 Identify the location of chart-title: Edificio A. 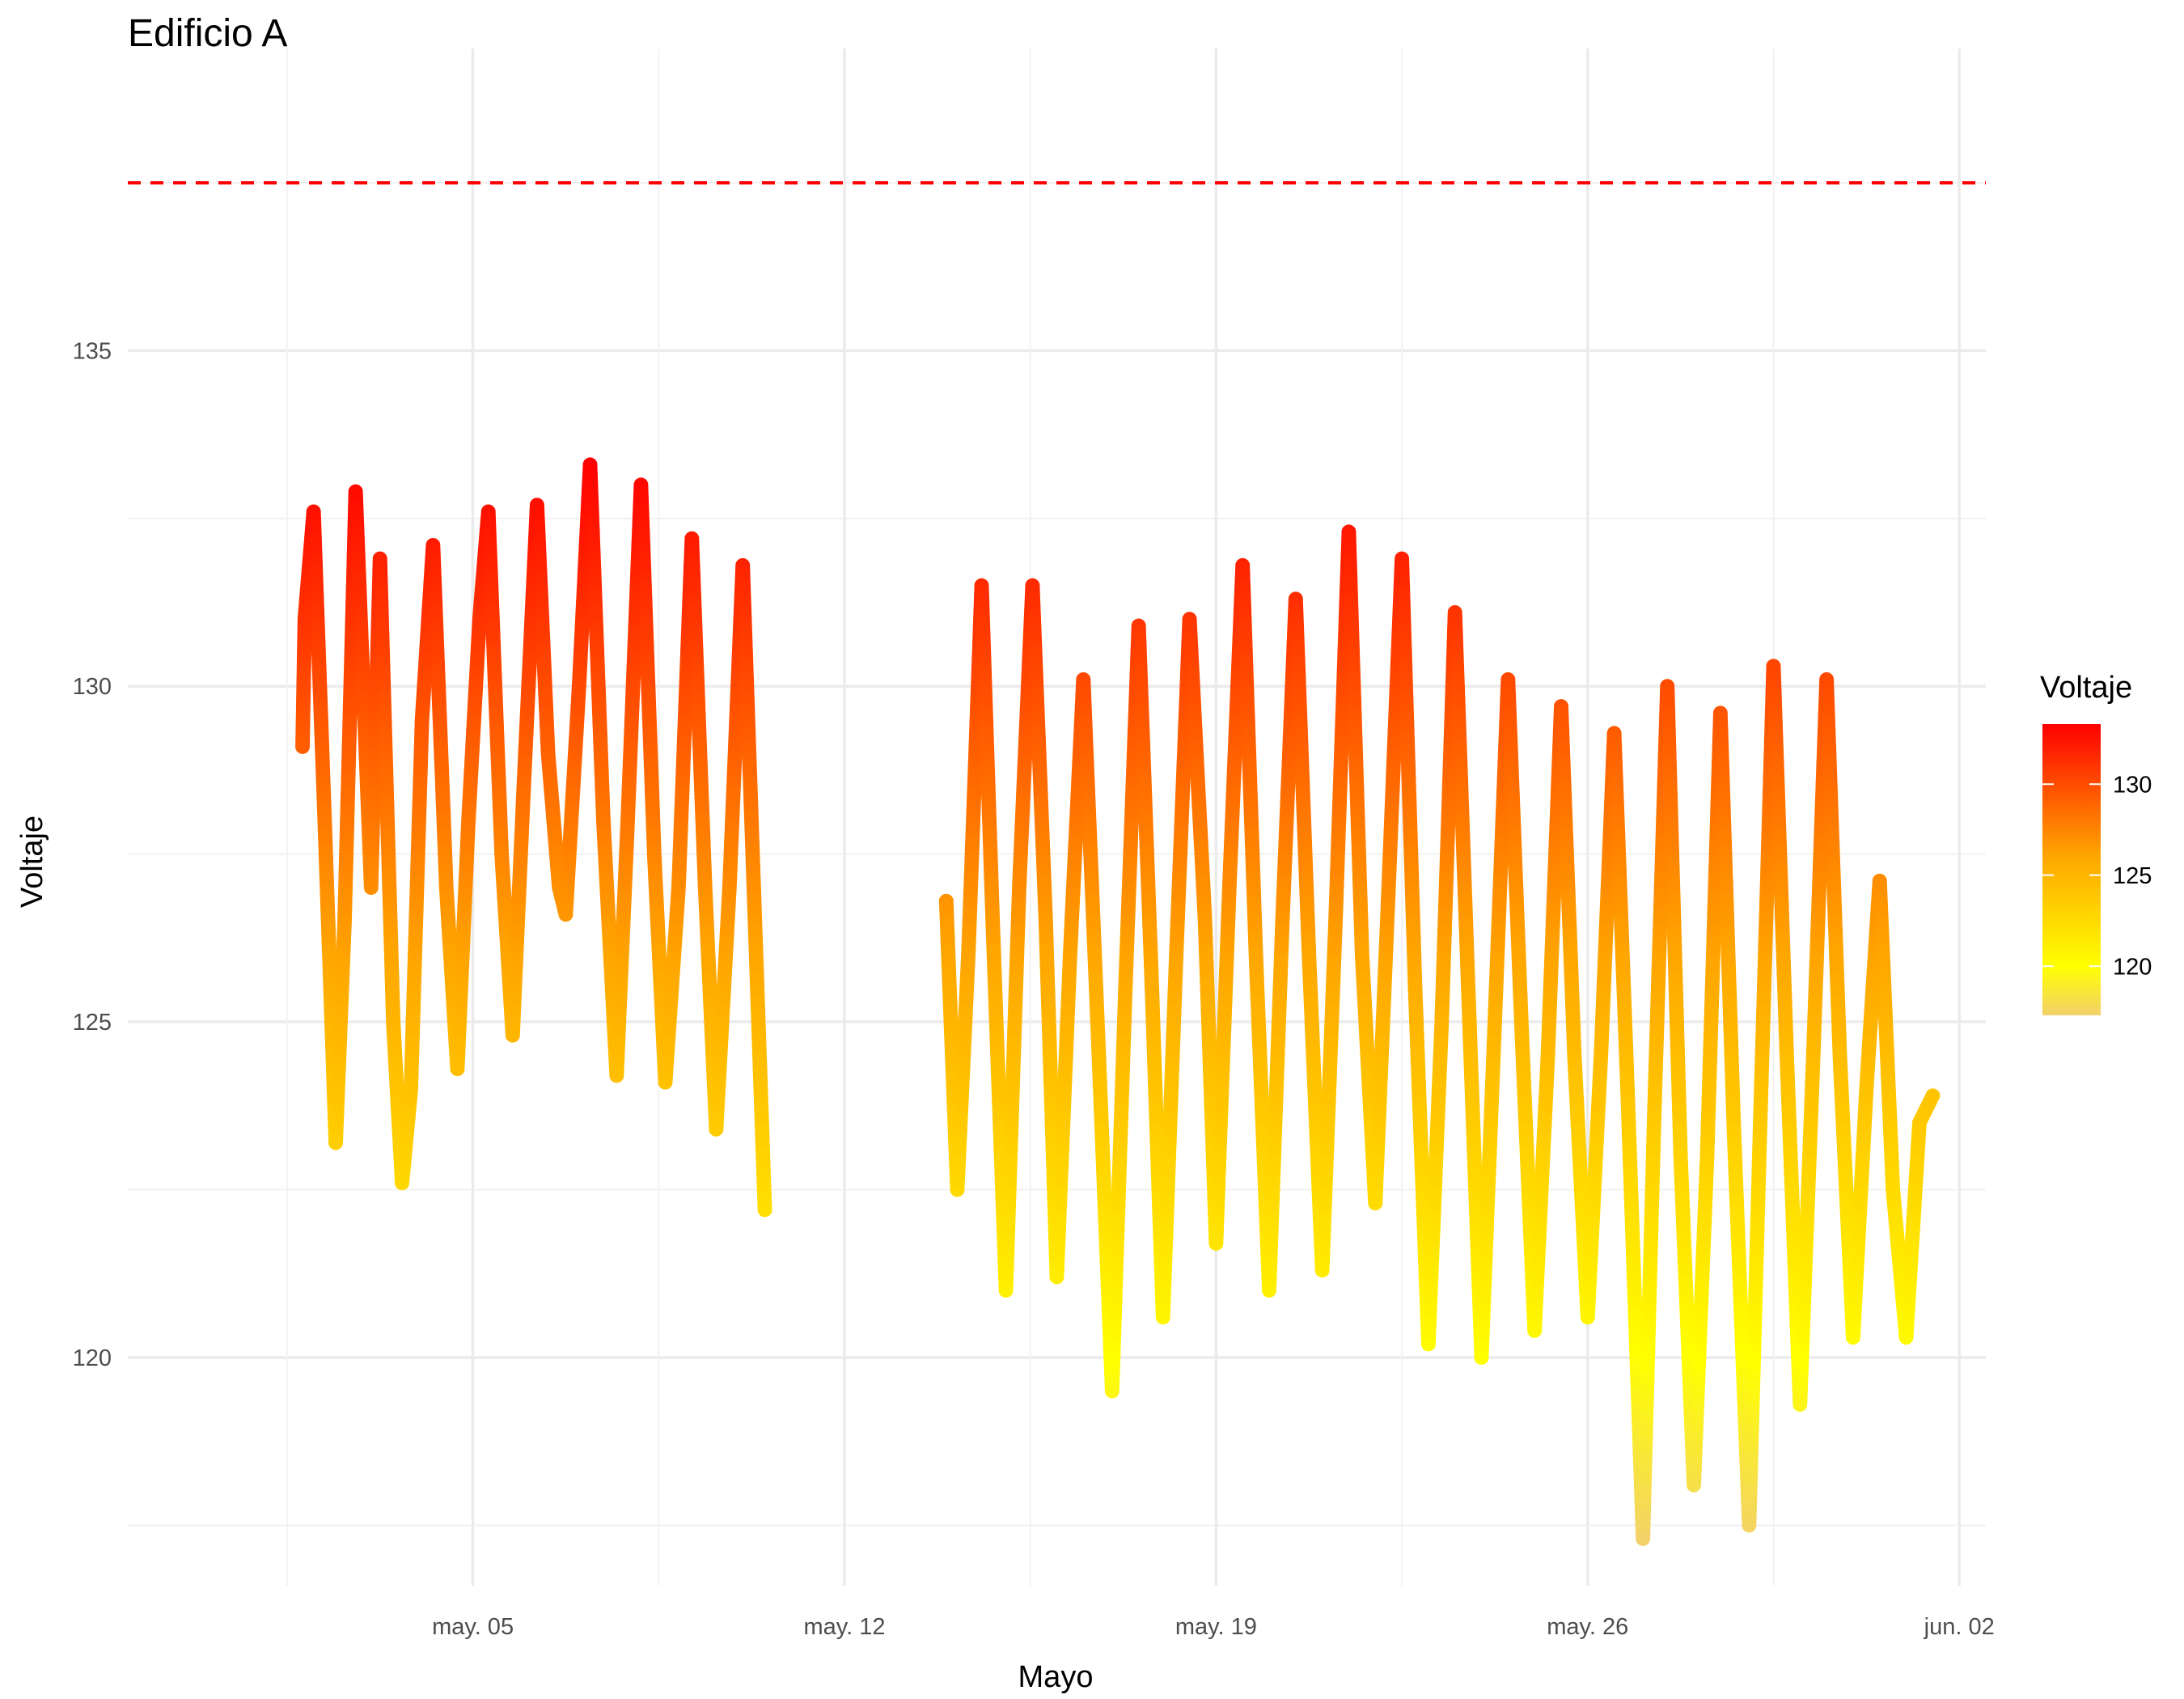
(208, 33).